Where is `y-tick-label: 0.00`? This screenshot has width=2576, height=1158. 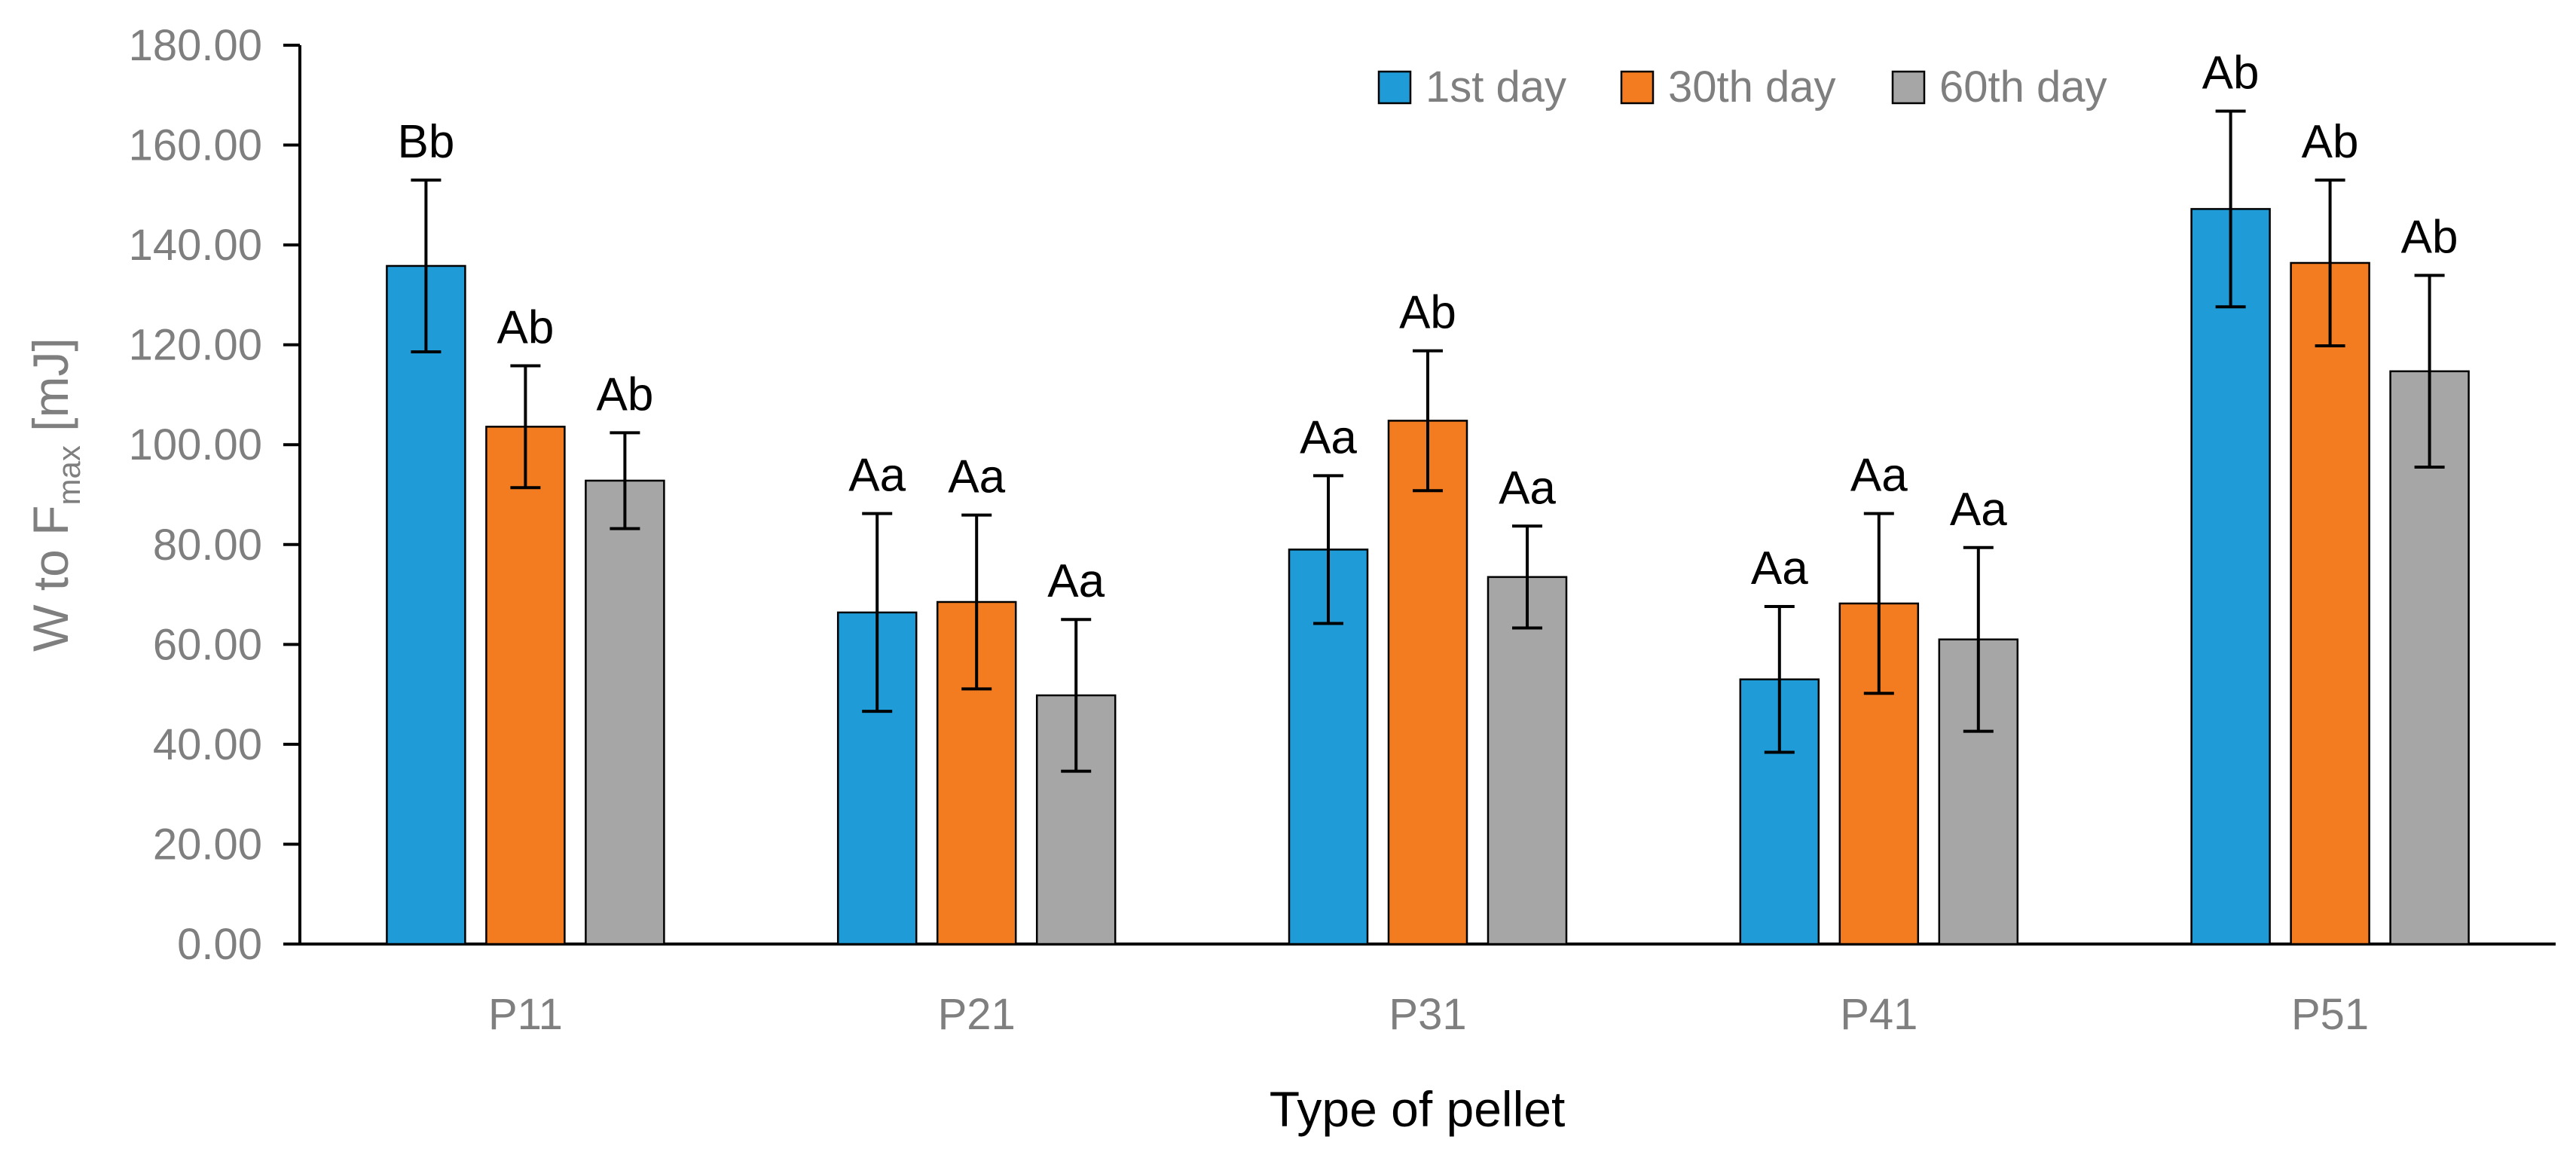 y-tick-label: 0.00 is located at coordinates (219, 944).